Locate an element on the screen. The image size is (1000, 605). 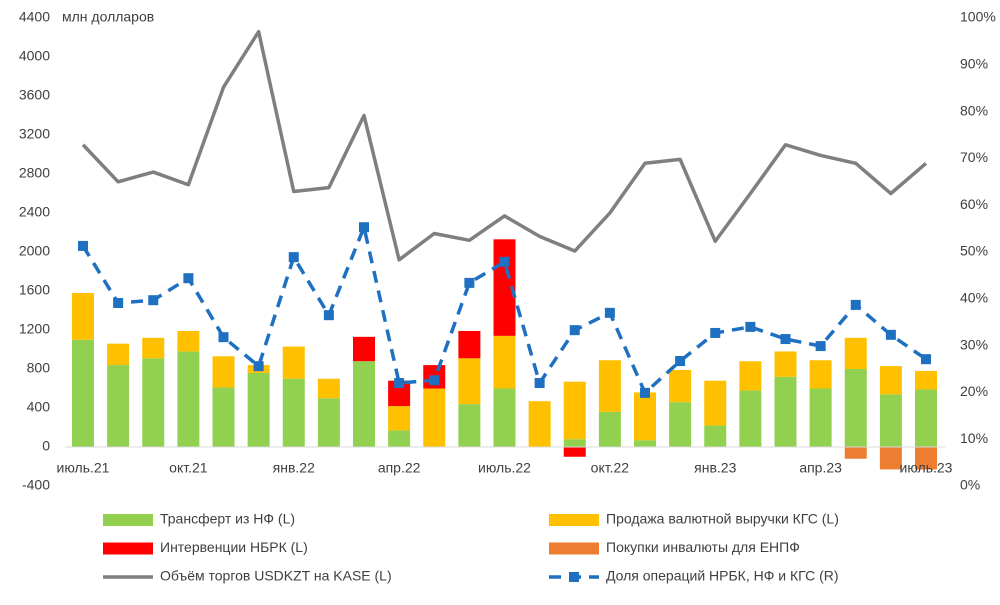
y2-tick-label: 80% is located at coordinates (974, 110).